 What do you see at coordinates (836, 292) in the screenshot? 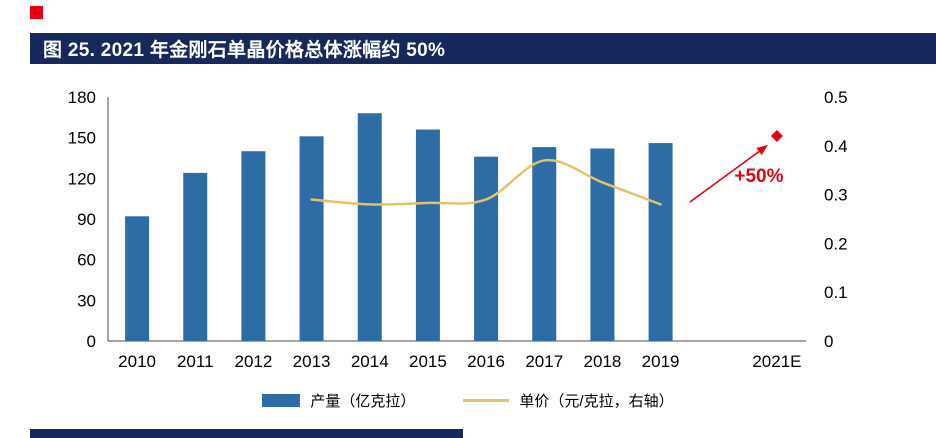
I see `right-axis-tick: 0.1` at bounding box center [836, 292].